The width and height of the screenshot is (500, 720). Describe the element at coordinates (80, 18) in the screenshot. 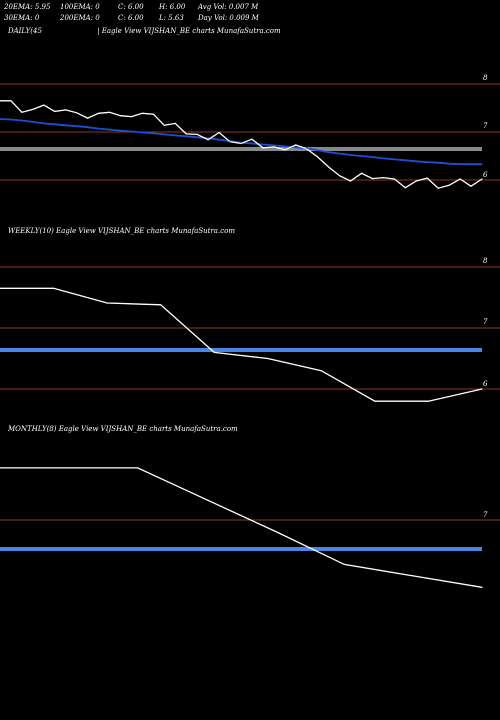

I see `stat-200ema: 200EMA: 0` at that location.